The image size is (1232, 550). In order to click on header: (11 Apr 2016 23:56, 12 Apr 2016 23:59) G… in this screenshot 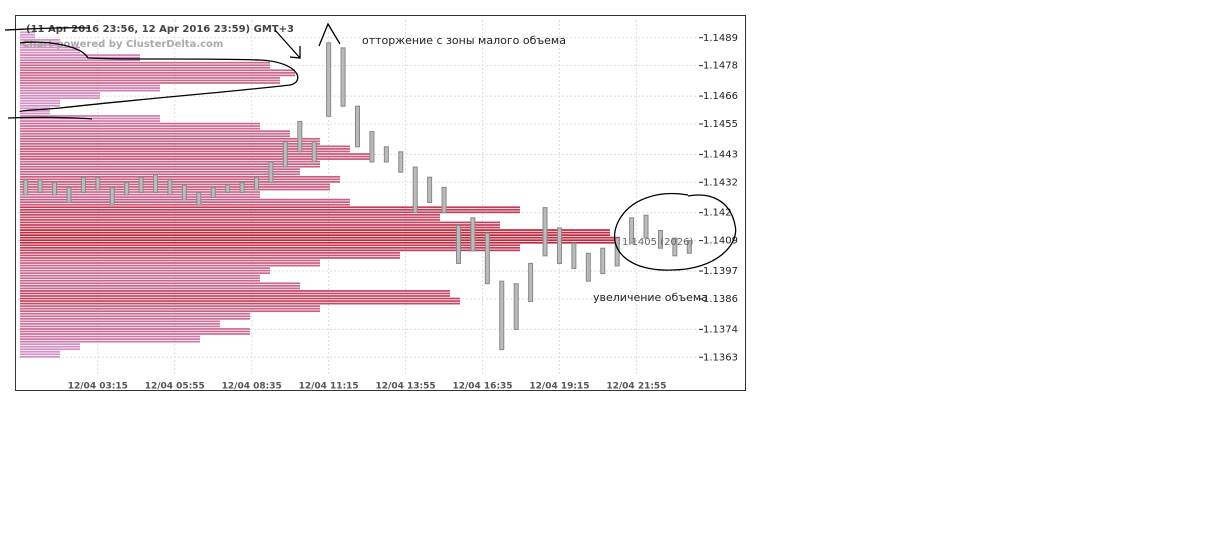, I will do `click(160, 29)`.